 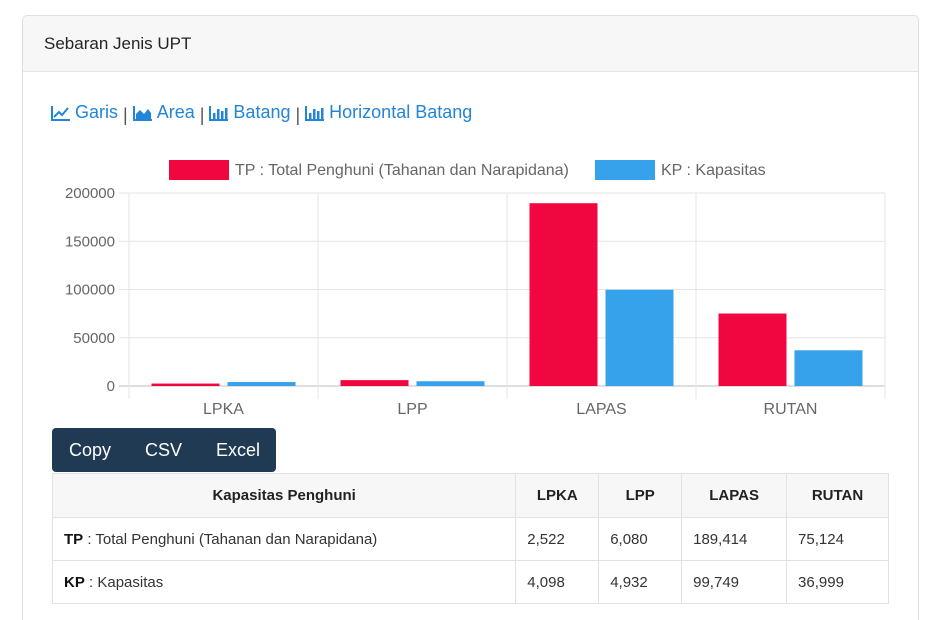 What do you see at coordinates (734, 495) in the screenshot?
I see `column-header: LAPAS` at bounding box center [734, 495].